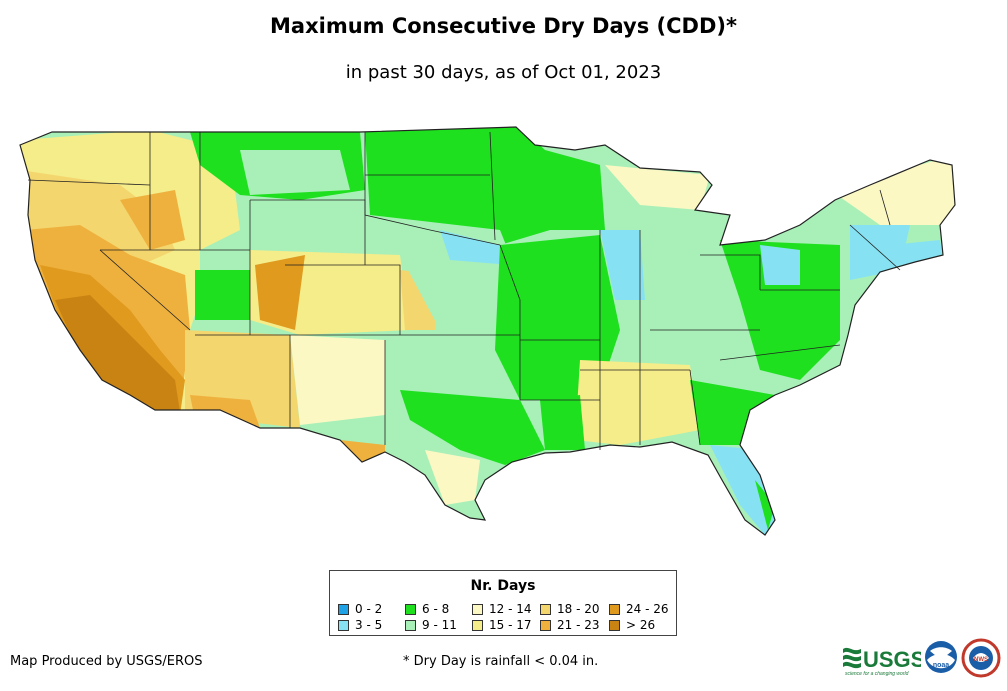 The image size is (1007, 691). I want to click on legend-item: 12 - 14, so click(502, 609).